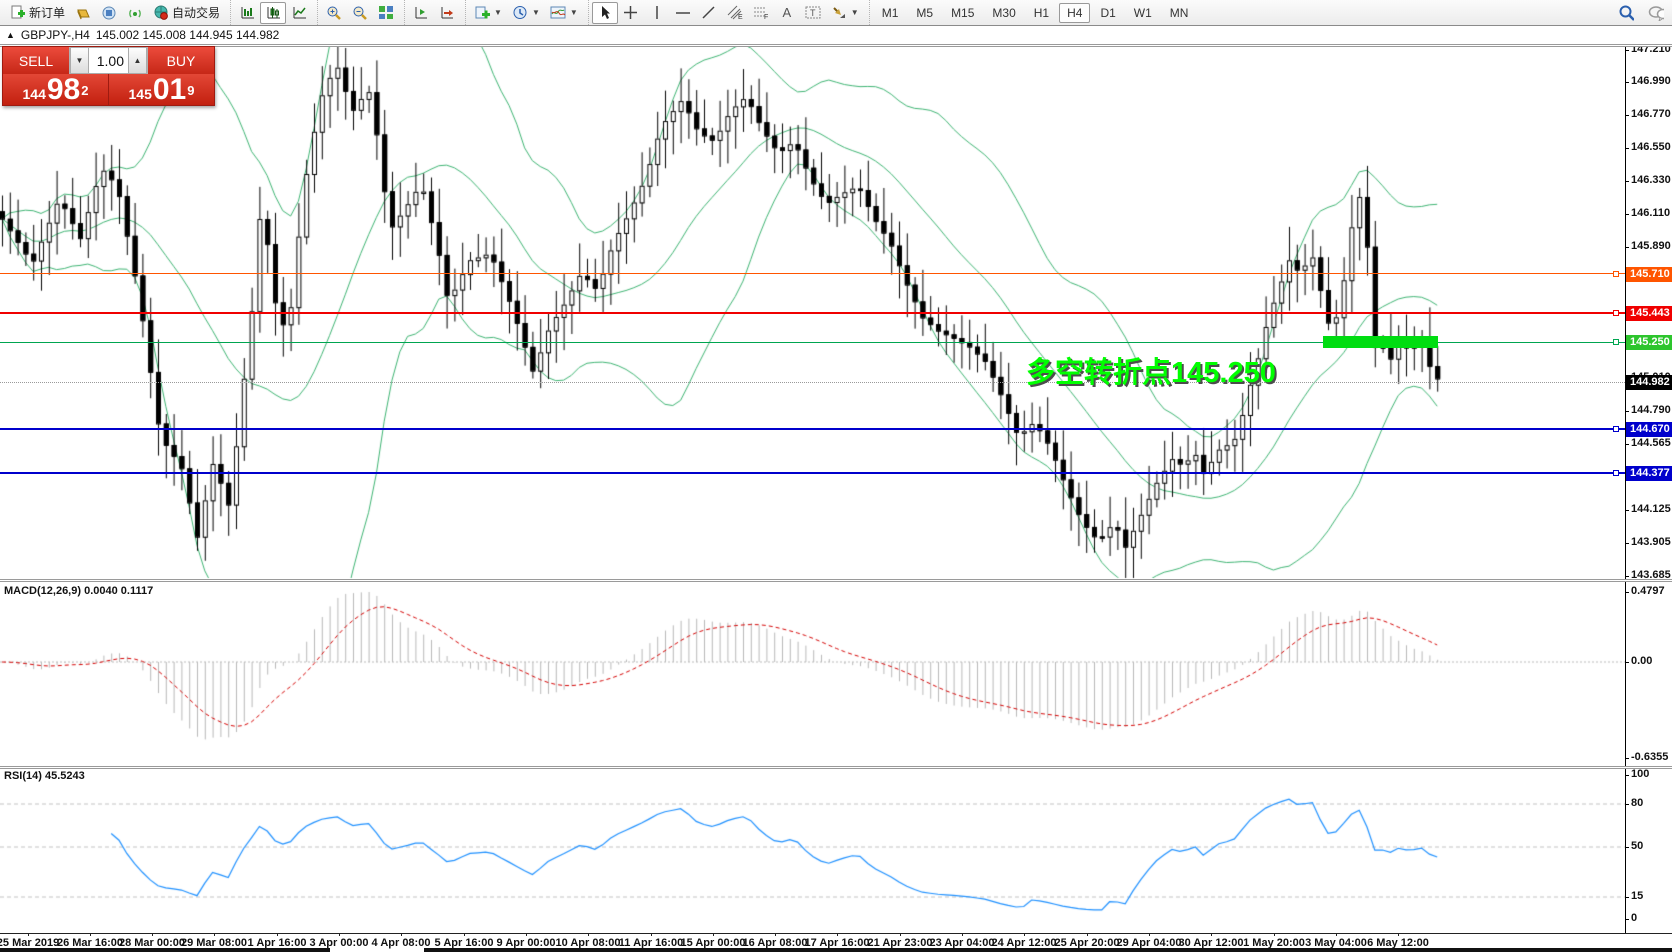 Image resolution: width=1672 pixels, height=952 pixels. Describe the element at coordinates (30, 943) in the screenshot. I see `time-label: 25 Mar 2019` at that location.